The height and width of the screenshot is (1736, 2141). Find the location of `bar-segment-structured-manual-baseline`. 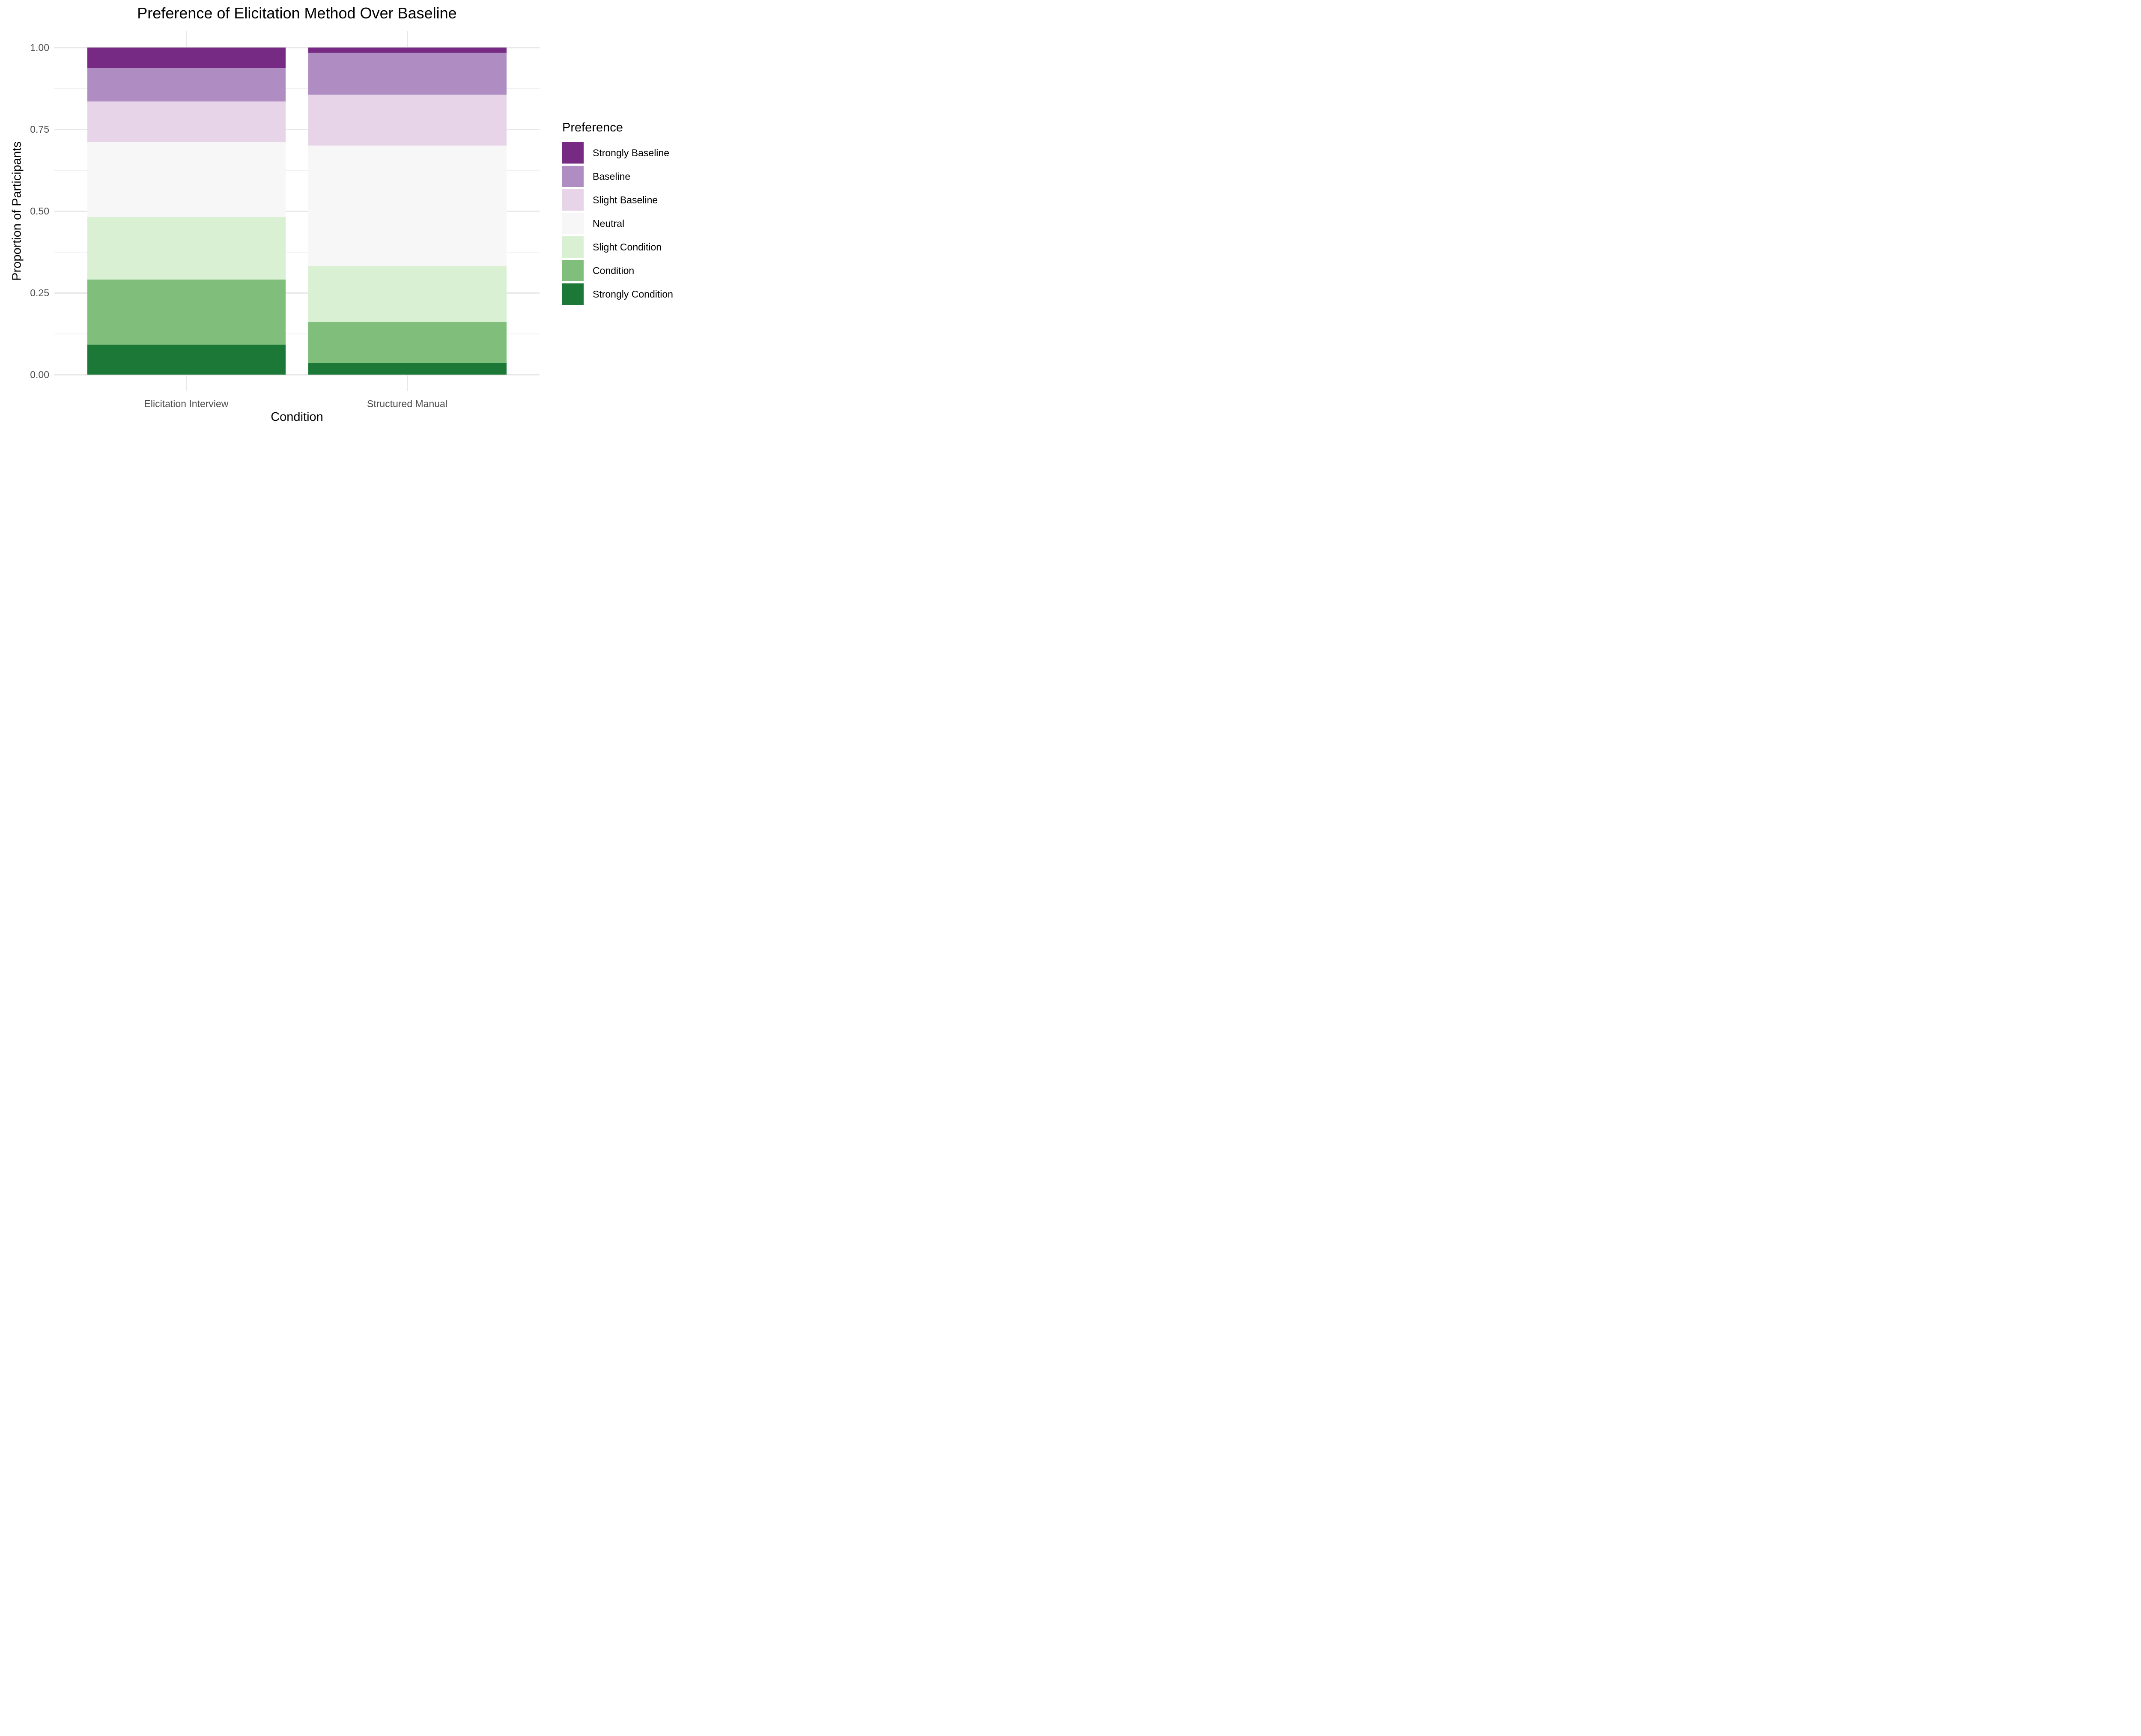

bar-segment-structured-manual-baseline is located at coordinates (407, 74).